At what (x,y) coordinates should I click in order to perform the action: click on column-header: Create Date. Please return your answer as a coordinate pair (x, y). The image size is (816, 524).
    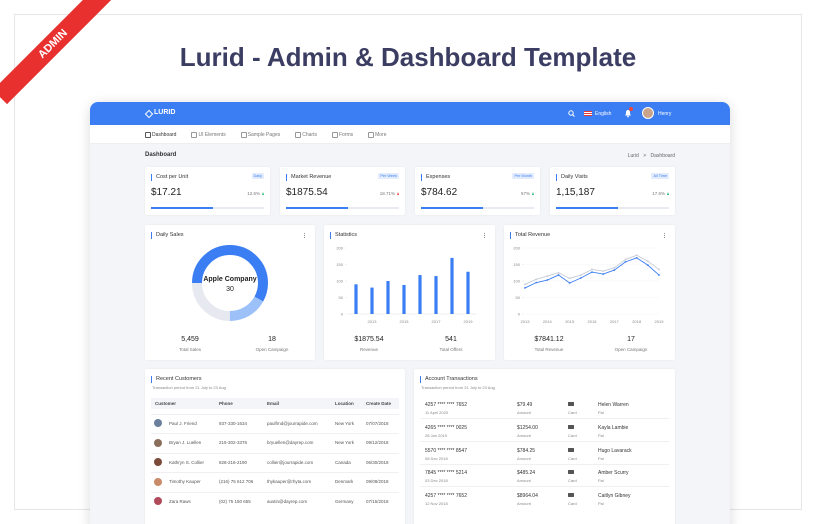
    Looking at the image, I should click on (379, 403).